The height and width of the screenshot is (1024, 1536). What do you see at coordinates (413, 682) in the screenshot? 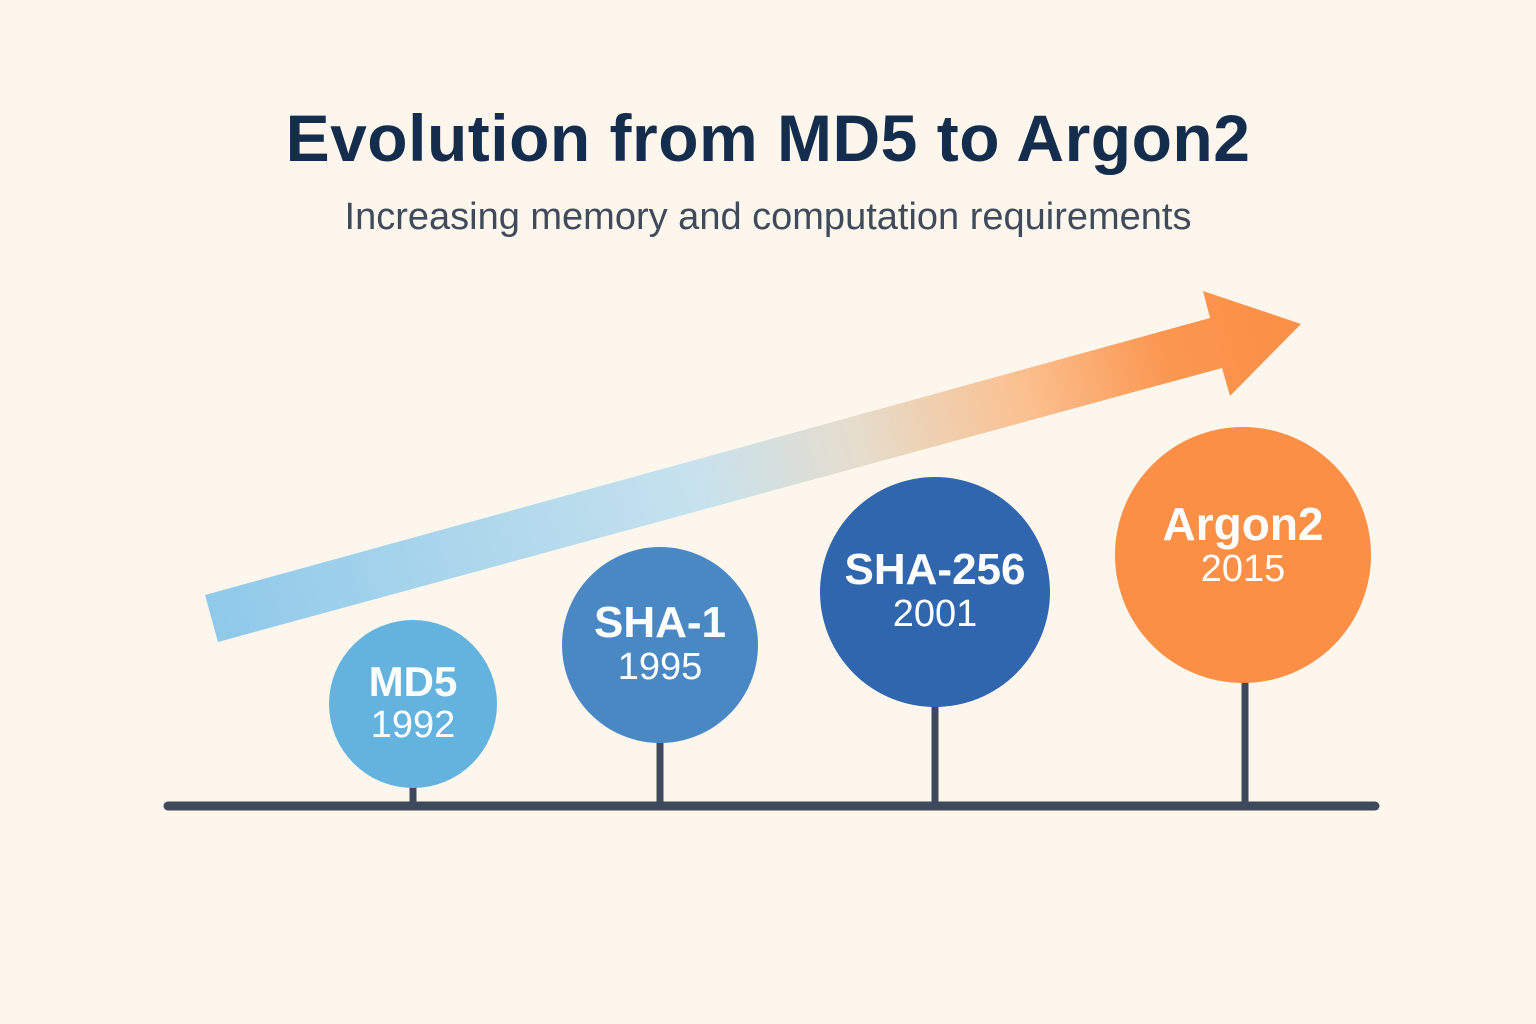
I see `node-name: MD5` at bounding box center [413, 682].